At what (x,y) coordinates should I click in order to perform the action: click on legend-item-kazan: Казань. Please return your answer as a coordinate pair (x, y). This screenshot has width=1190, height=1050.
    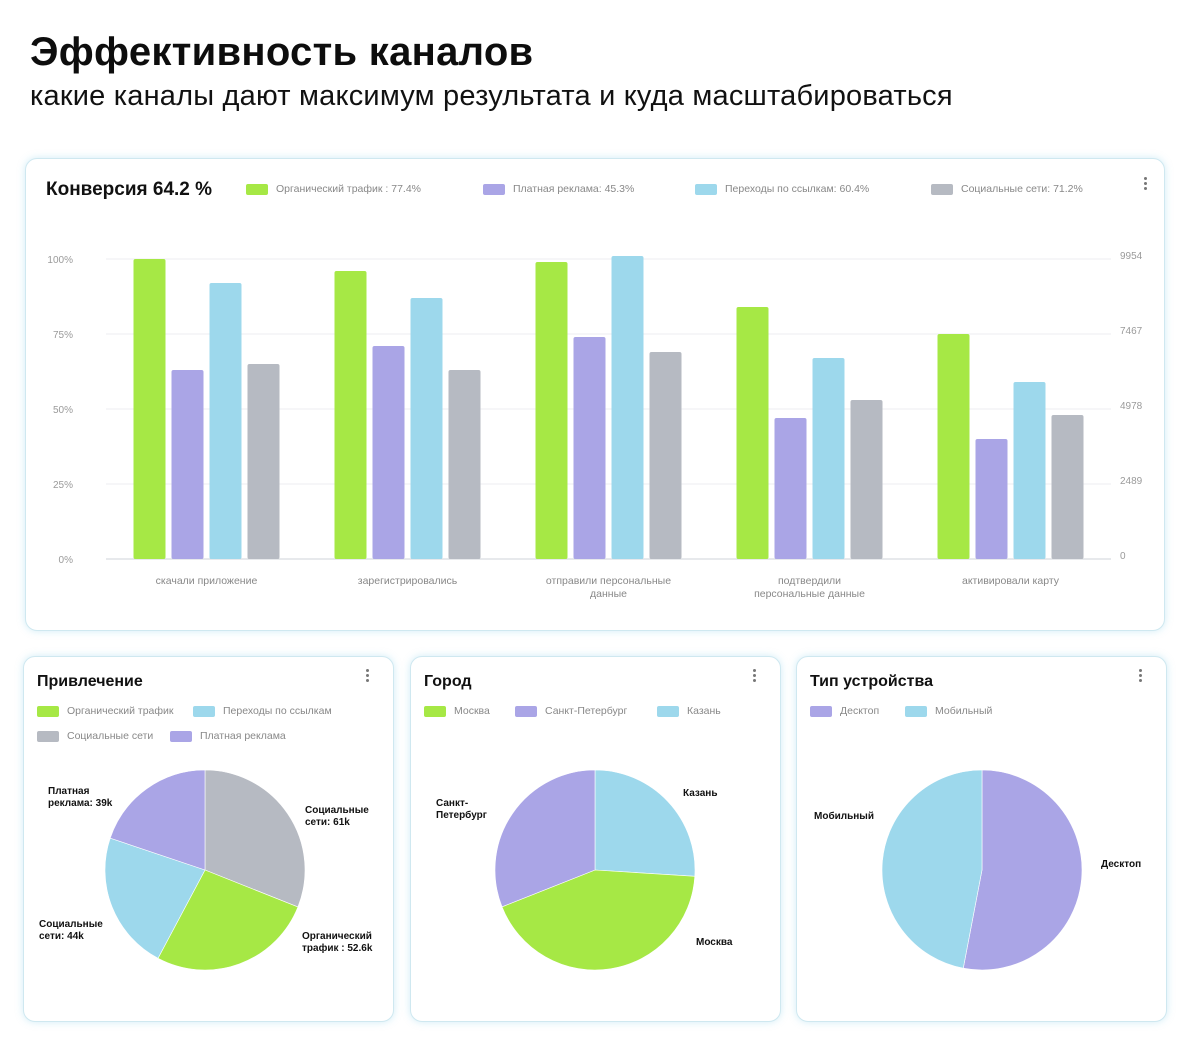
    Looking at the image, I should click on (689, 711).